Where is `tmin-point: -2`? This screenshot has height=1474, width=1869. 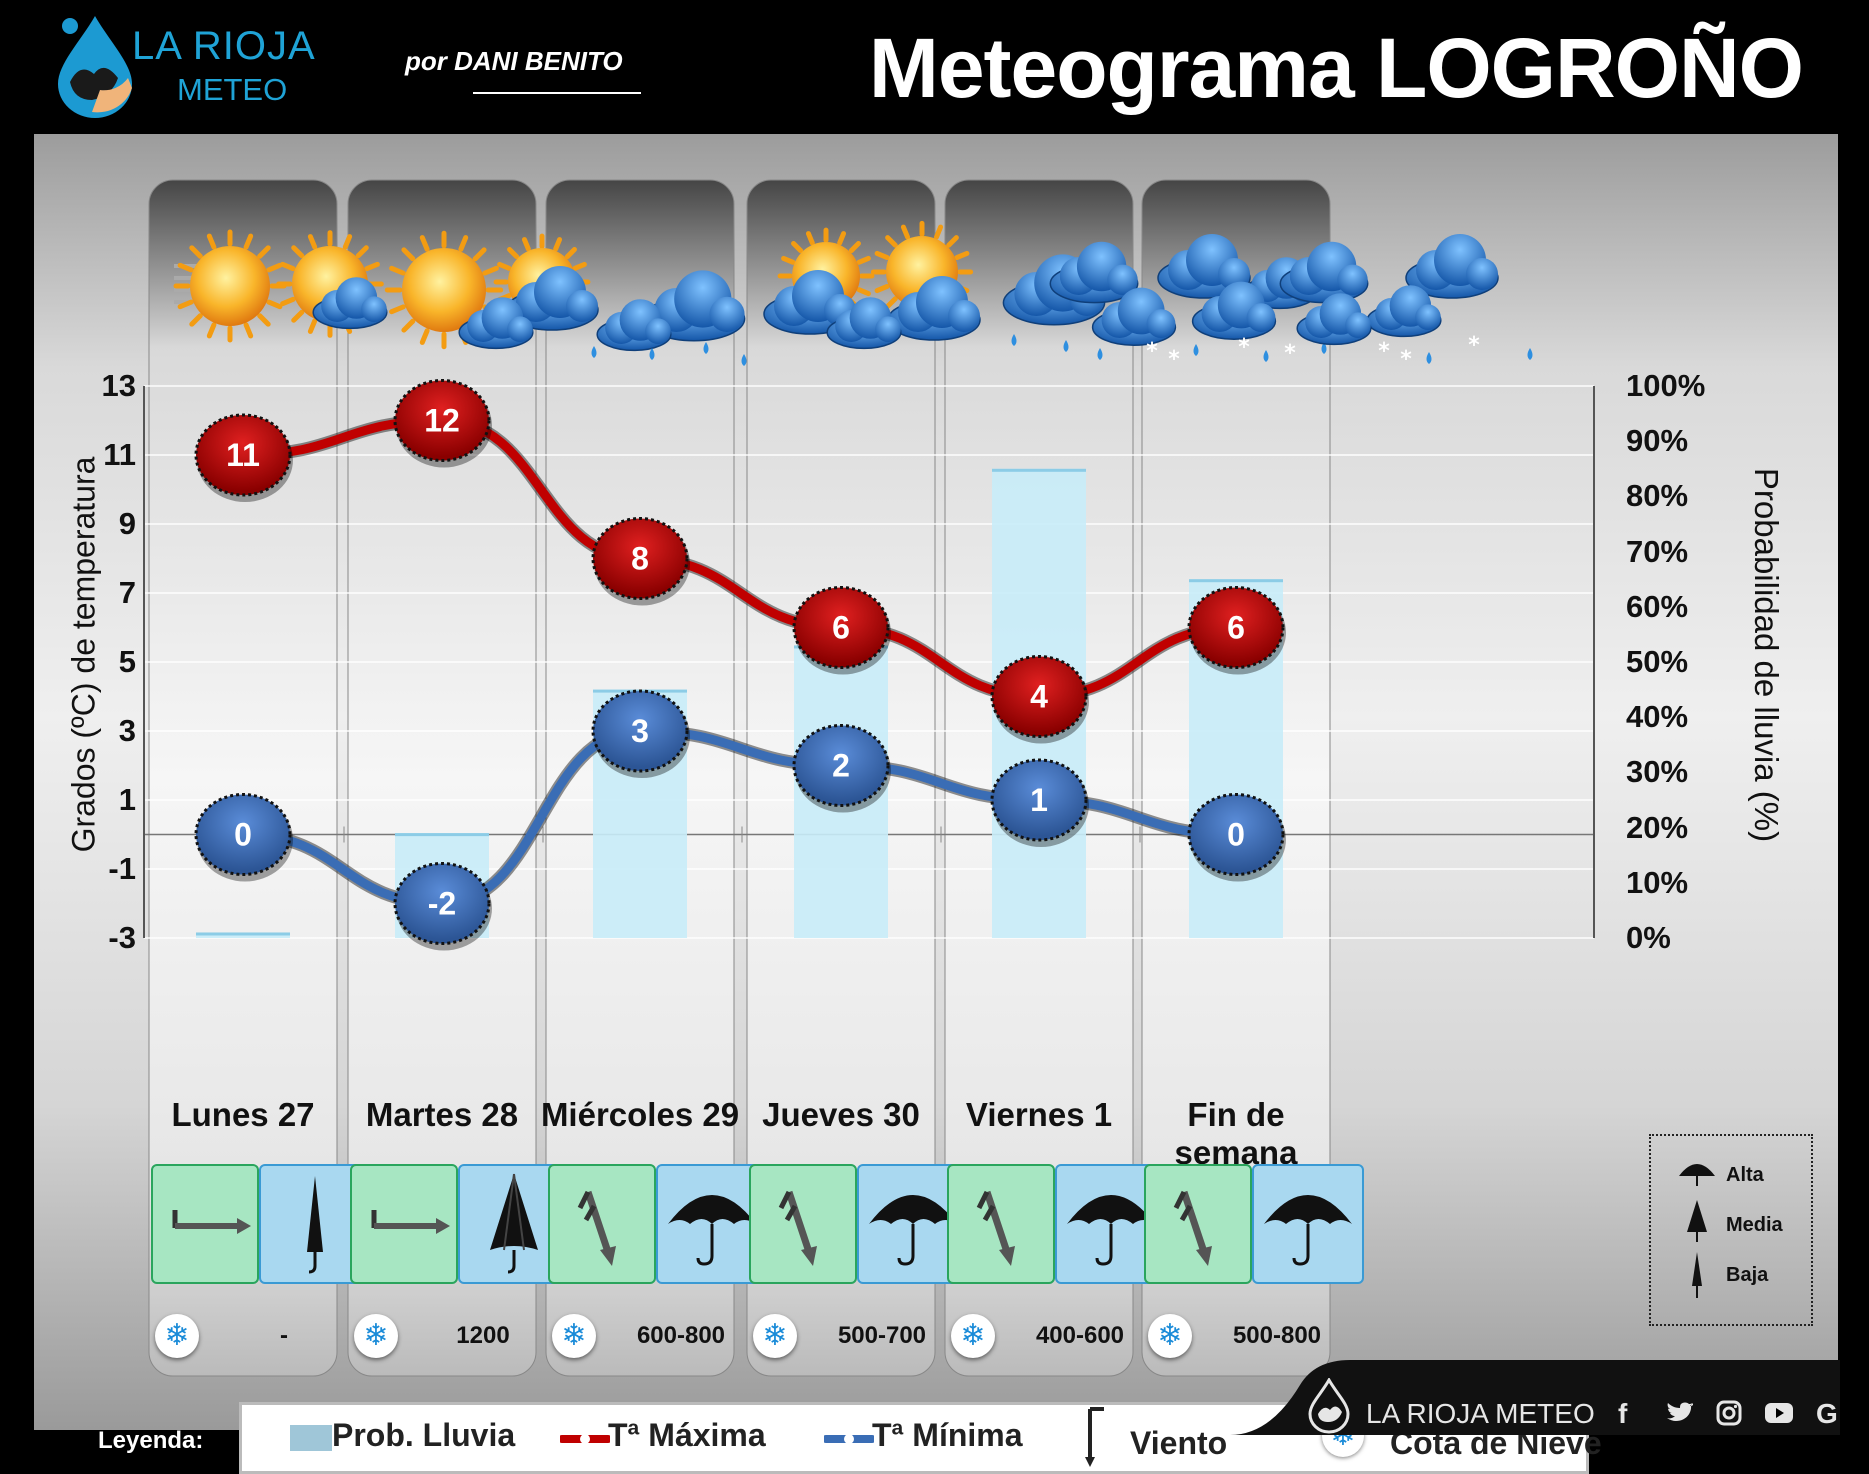
tmin-point: -2 is located at coordinates (442, 906).